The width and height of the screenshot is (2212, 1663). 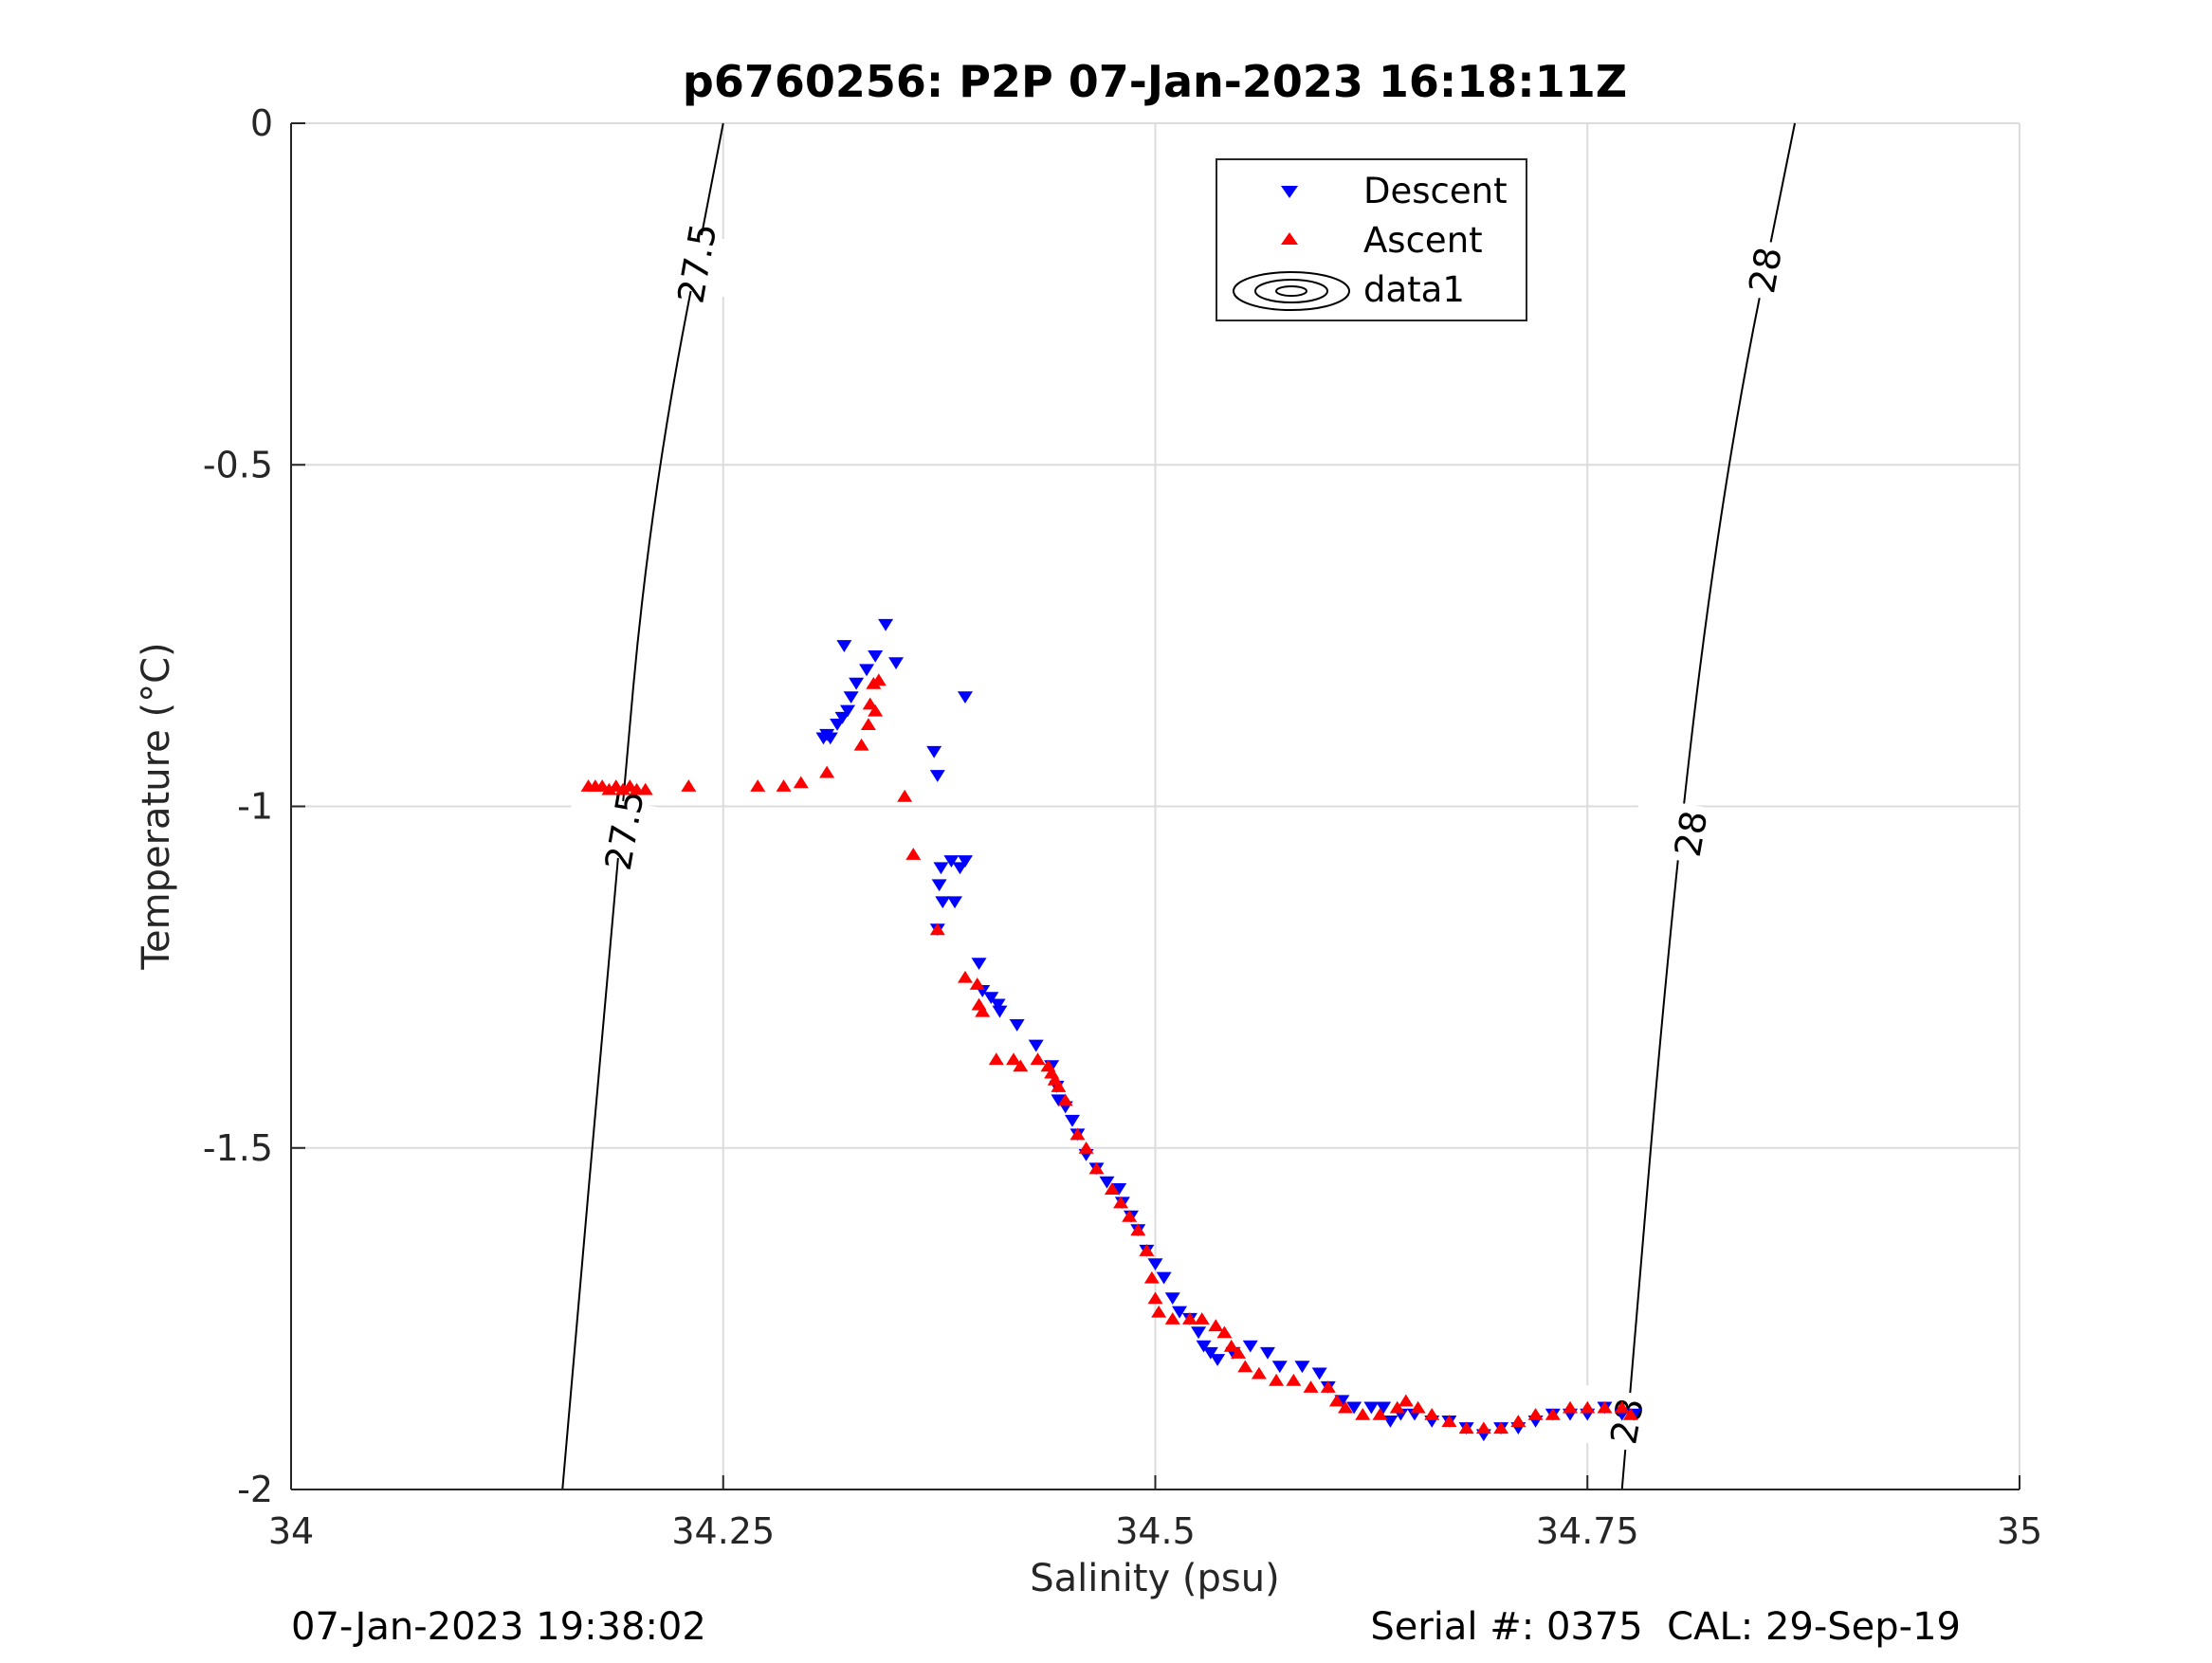 I want to click on legend-data1-label: data1, so click(x=1414, y=289).